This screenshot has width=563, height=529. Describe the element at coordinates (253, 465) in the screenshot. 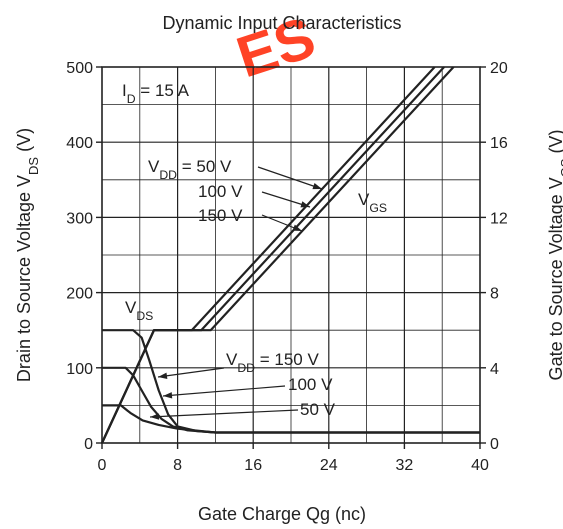

I see `x-tick-label: 16` at that location.